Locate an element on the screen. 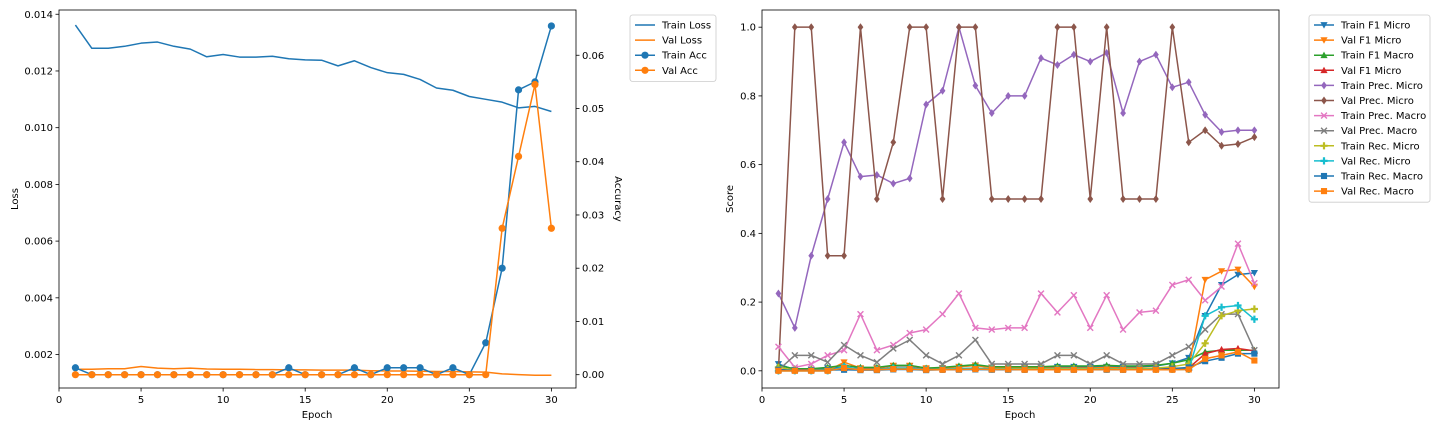  x-tick-label: 10 is located at coordinates (223, 400).